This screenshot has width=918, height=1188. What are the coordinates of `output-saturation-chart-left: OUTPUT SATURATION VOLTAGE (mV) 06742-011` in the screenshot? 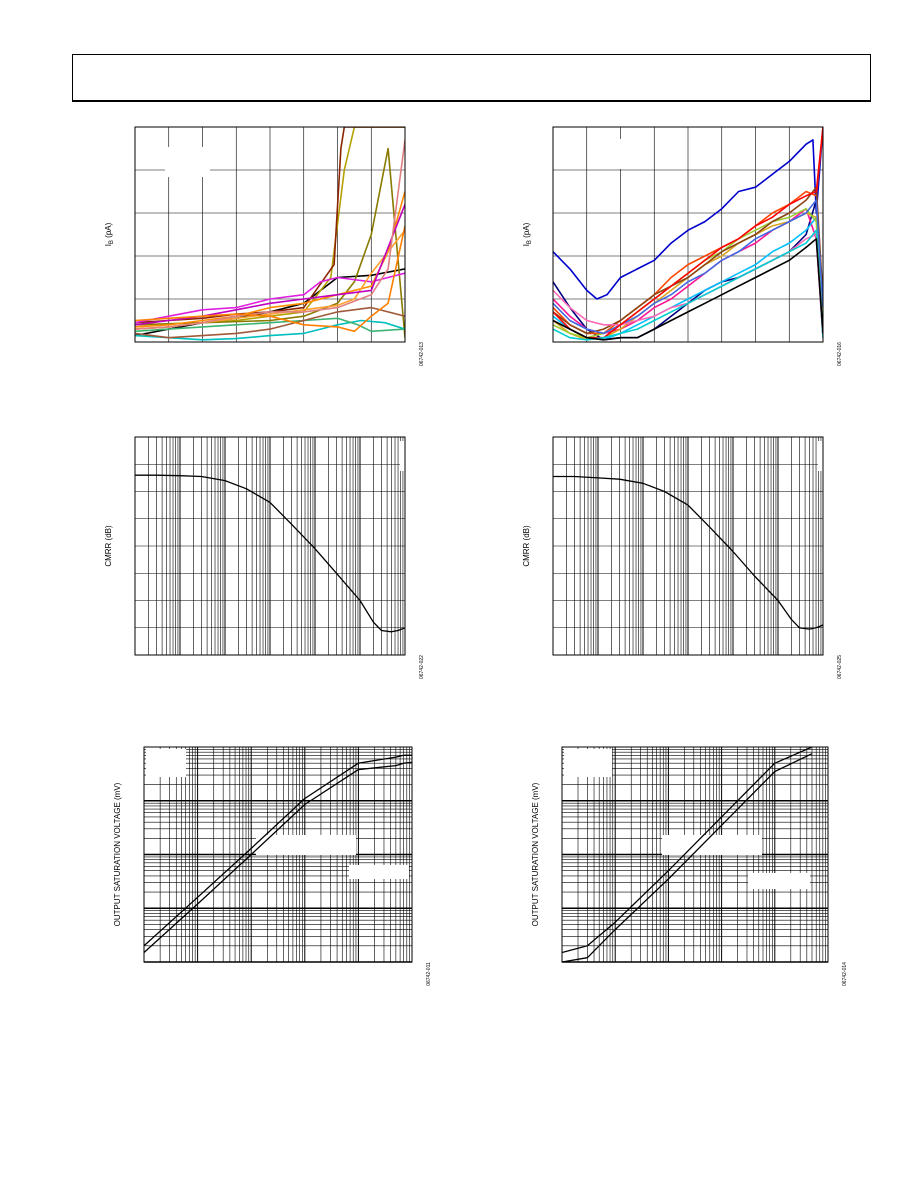 It's located at (272, 866).